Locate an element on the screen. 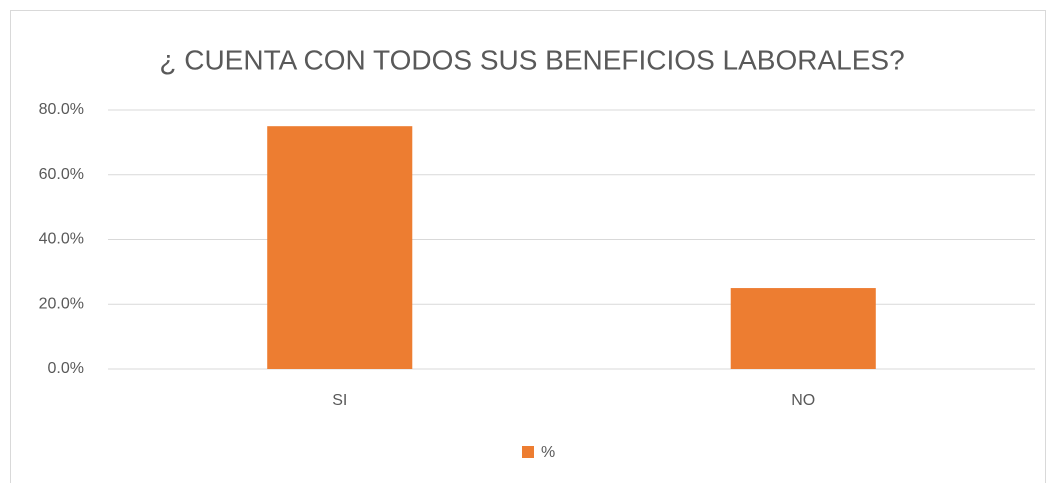 The width and height of the screenshot is (1053, 483). y-tick-label: 0.0% is located at coordinates (66, 368).